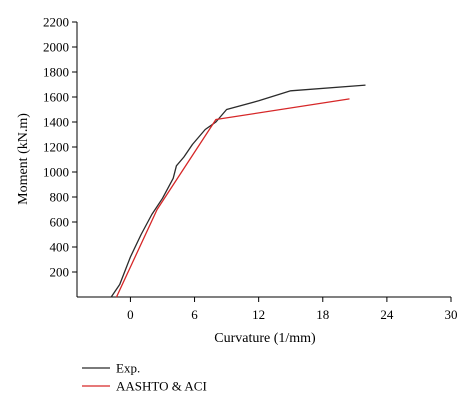 The width and height of the screenshot is (474, 409). Describe the element at coordinates (161, 386) in the screenshot. I see `legend-label: AASHTO & ACI` at that location.